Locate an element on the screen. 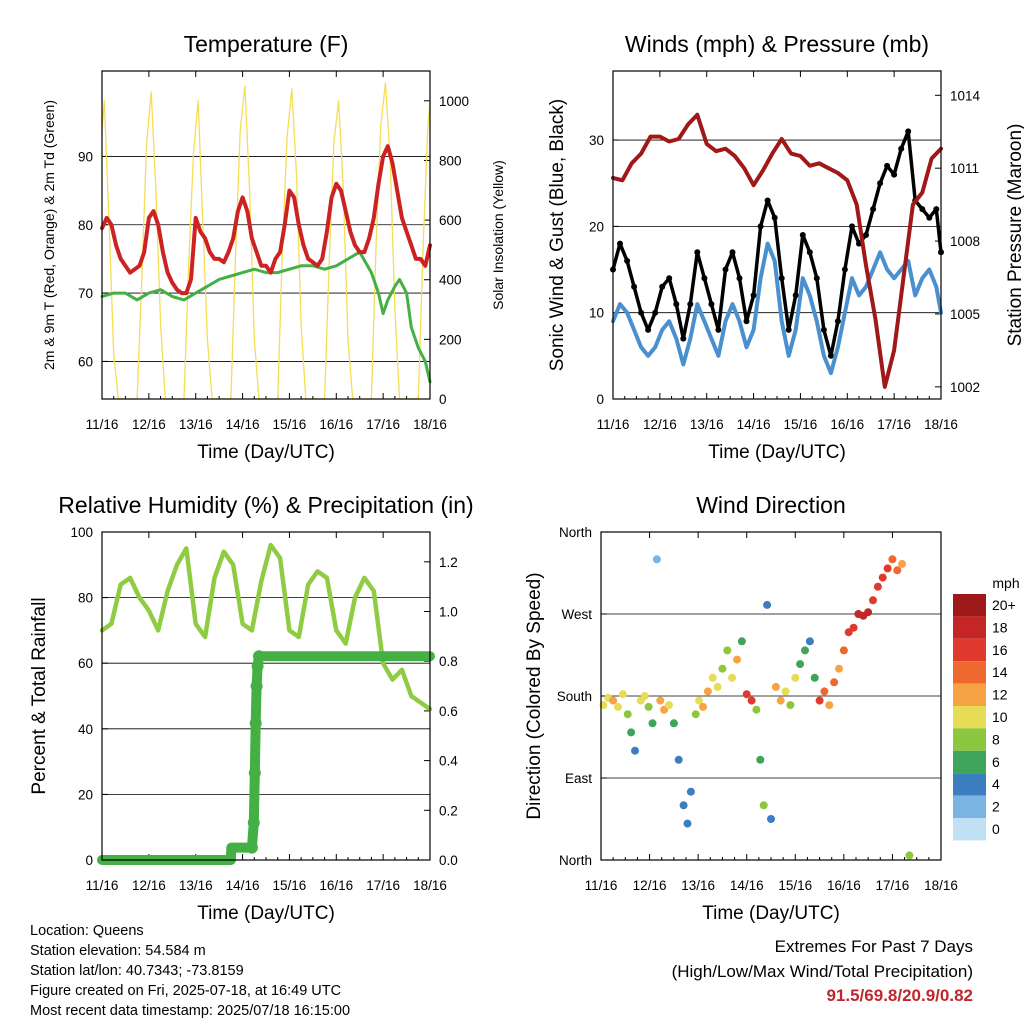  y2-tick-label: 0.8 is located at coordinates (448, 661).